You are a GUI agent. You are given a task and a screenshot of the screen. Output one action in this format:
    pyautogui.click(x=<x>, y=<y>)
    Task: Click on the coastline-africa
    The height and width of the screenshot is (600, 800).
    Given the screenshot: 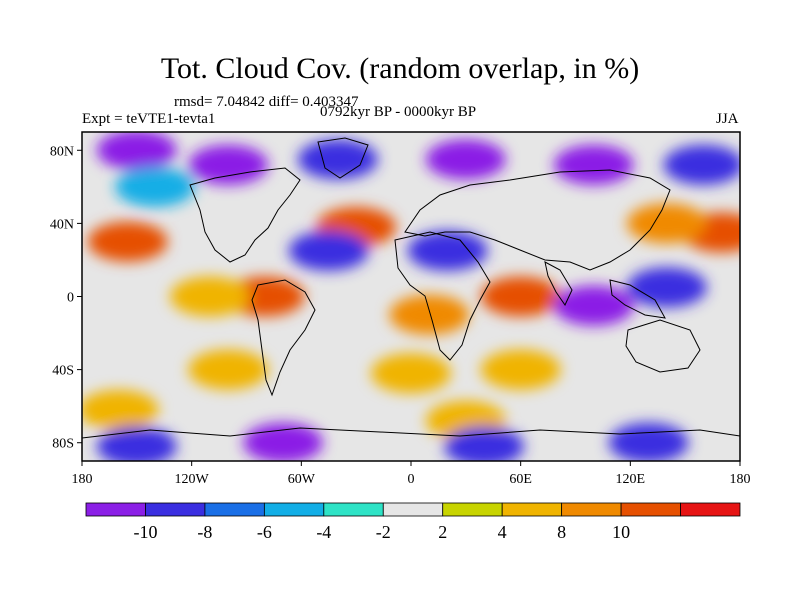 What is the action you would take?
    pyautogui.click(x=442, y=296)
    